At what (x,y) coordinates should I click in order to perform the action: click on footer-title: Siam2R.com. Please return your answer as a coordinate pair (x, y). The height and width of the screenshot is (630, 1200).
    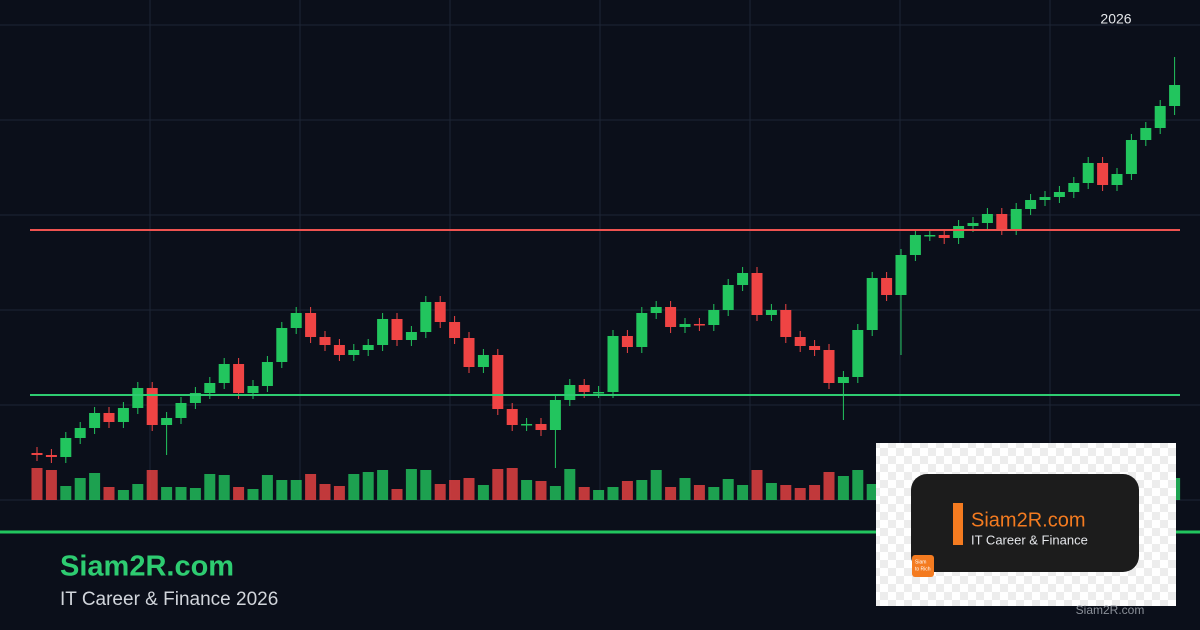
    Looking at the image, I should click on (147, 567).